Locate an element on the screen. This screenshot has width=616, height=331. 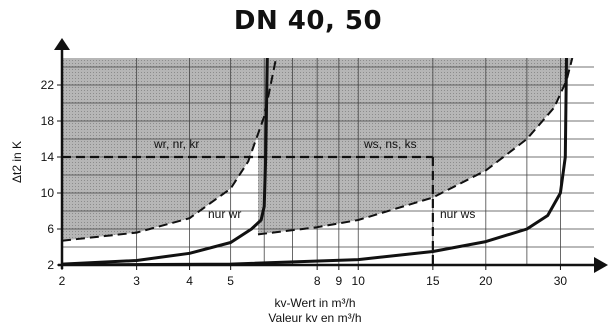
x-tick-label-20: 20 is located at coordinates (486, 281).